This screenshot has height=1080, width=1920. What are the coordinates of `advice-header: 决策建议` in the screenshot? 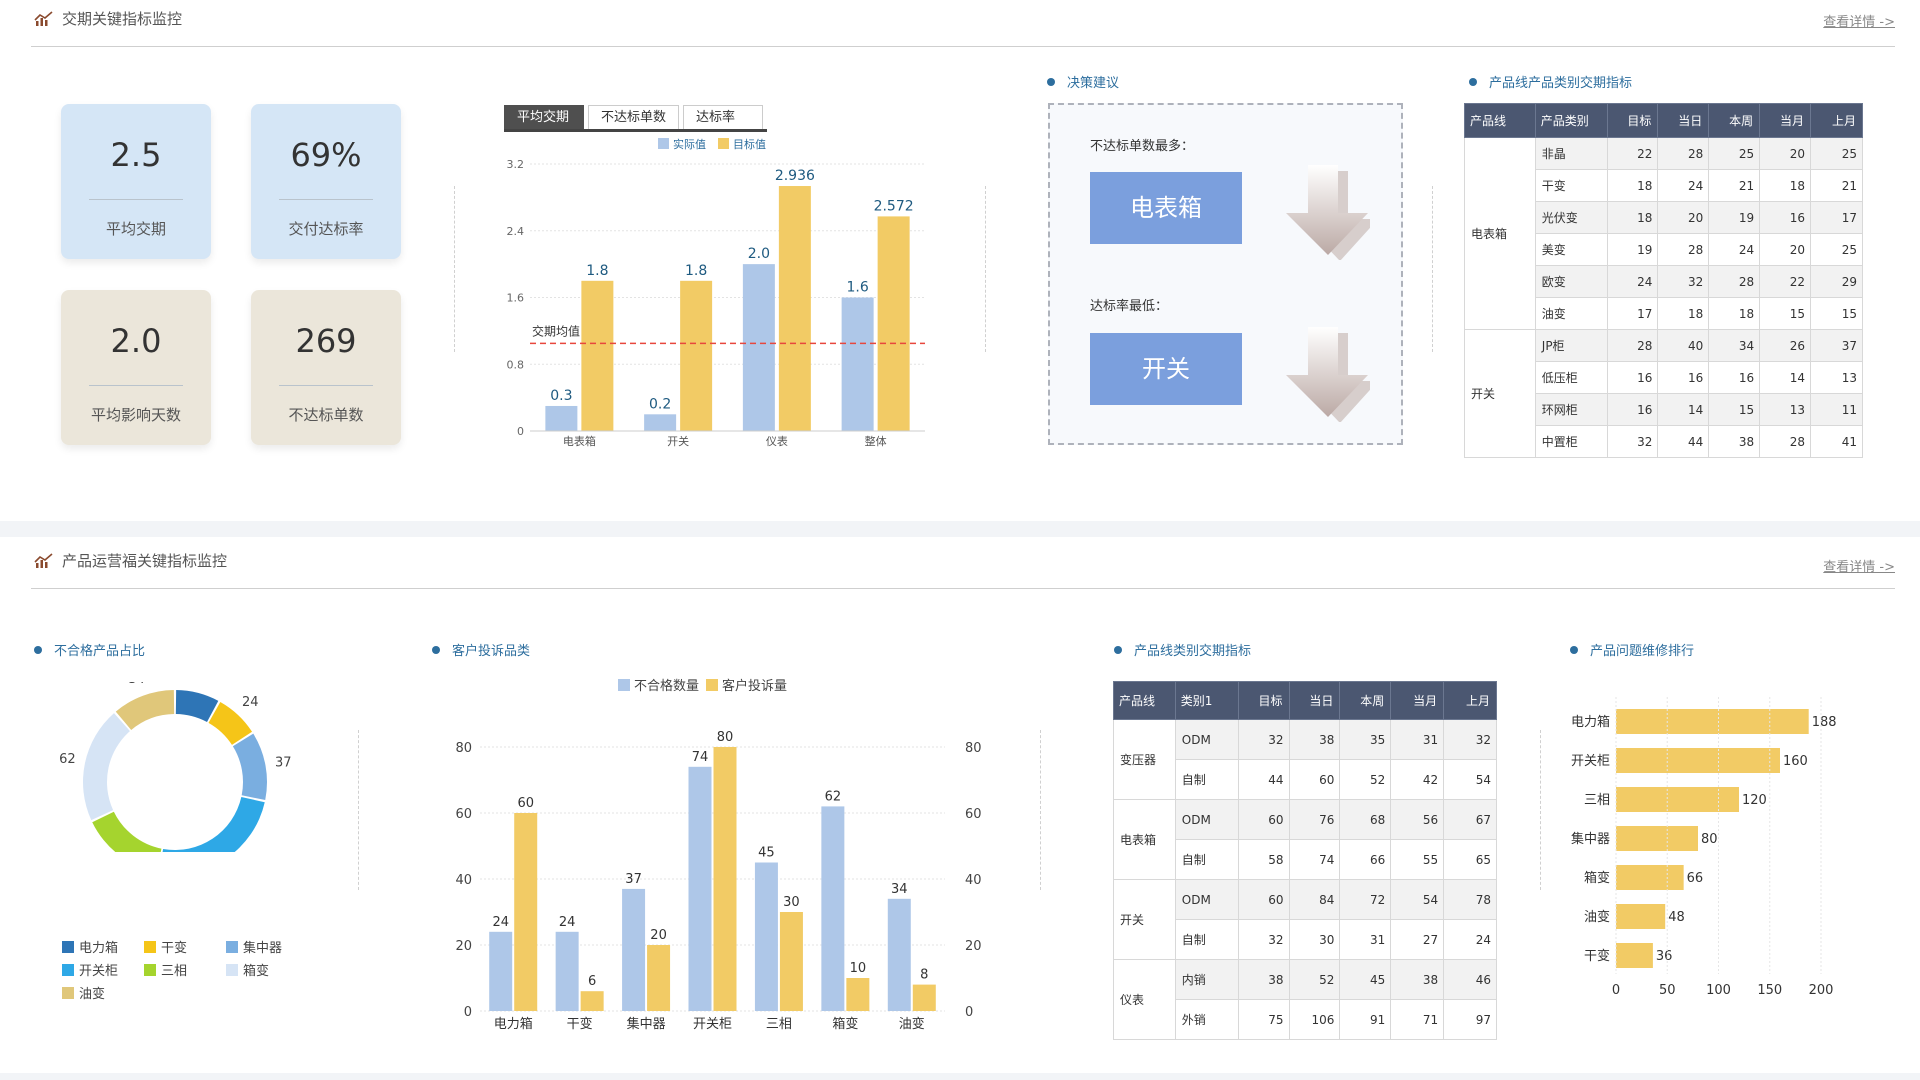 It's located at (1083, 81).